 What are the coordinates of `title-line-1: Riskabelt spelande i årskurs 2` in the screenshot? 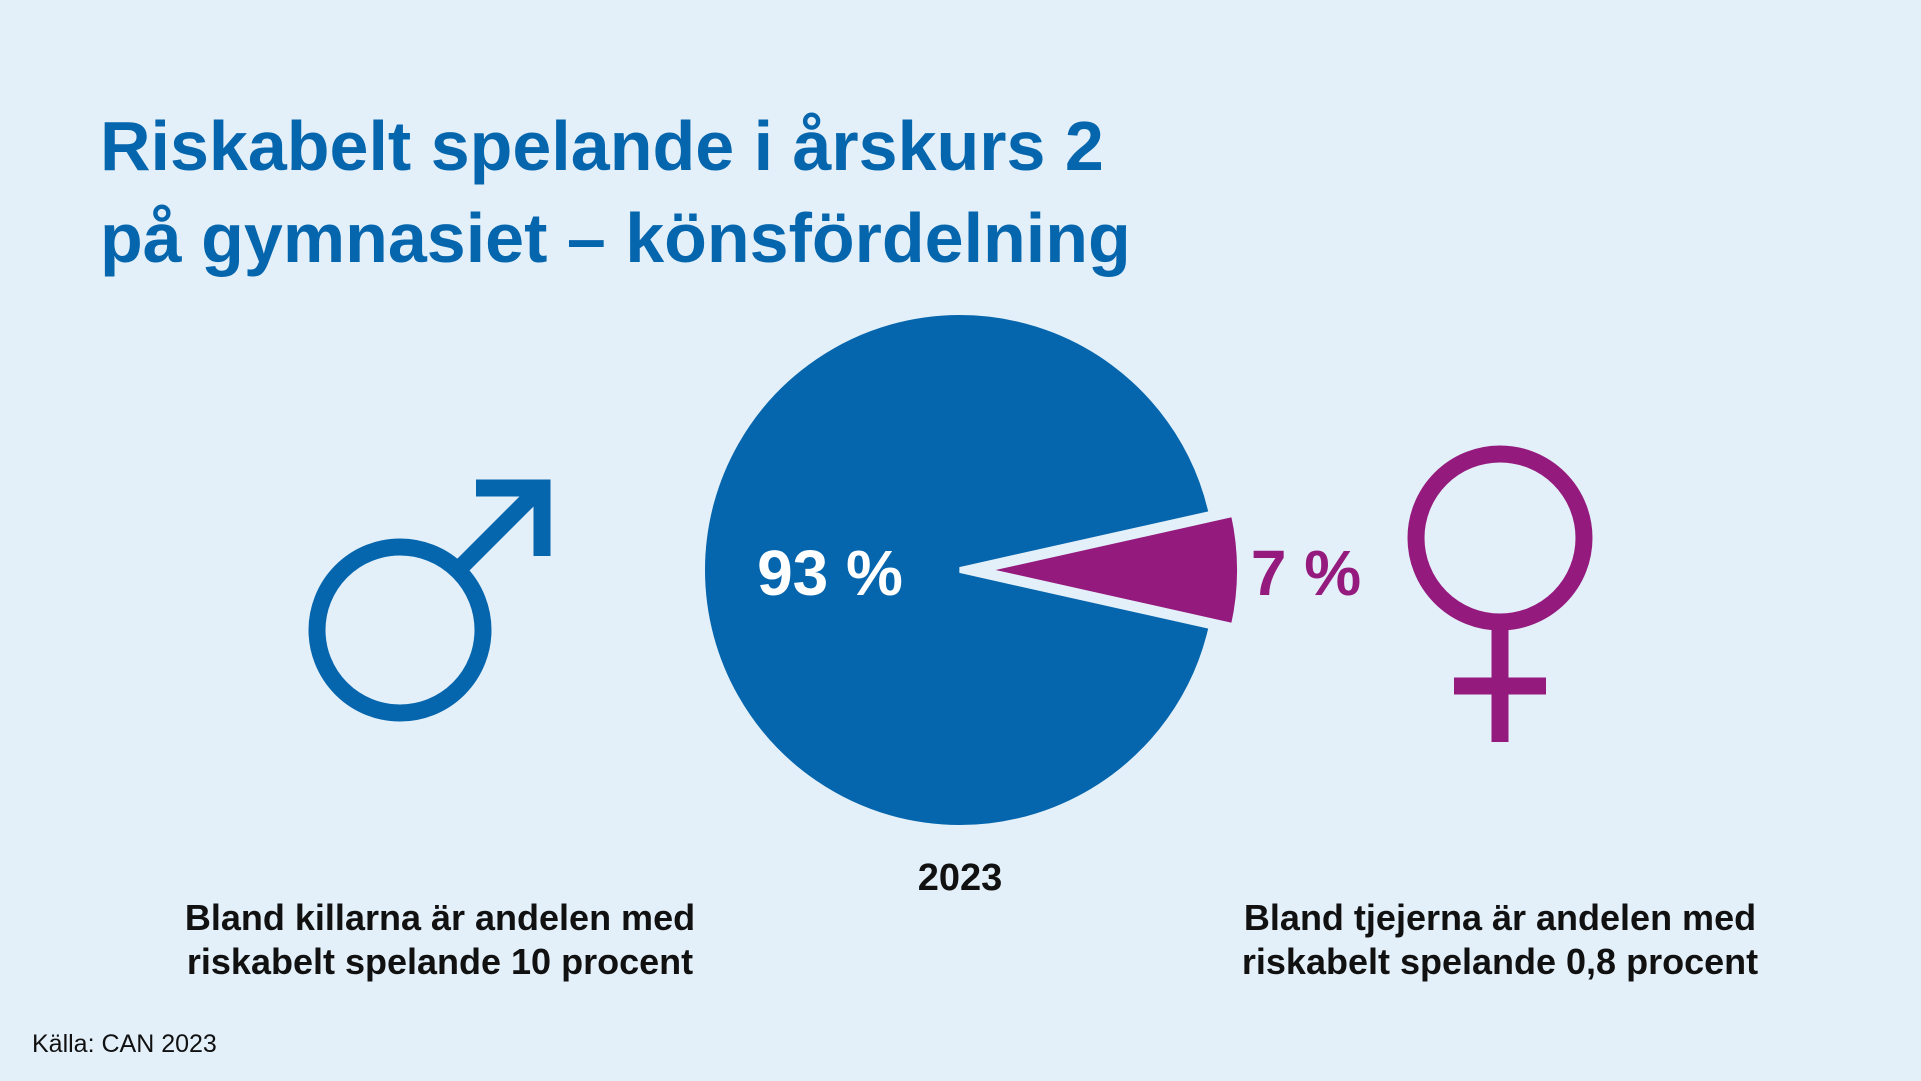 It's located at (602, 146).